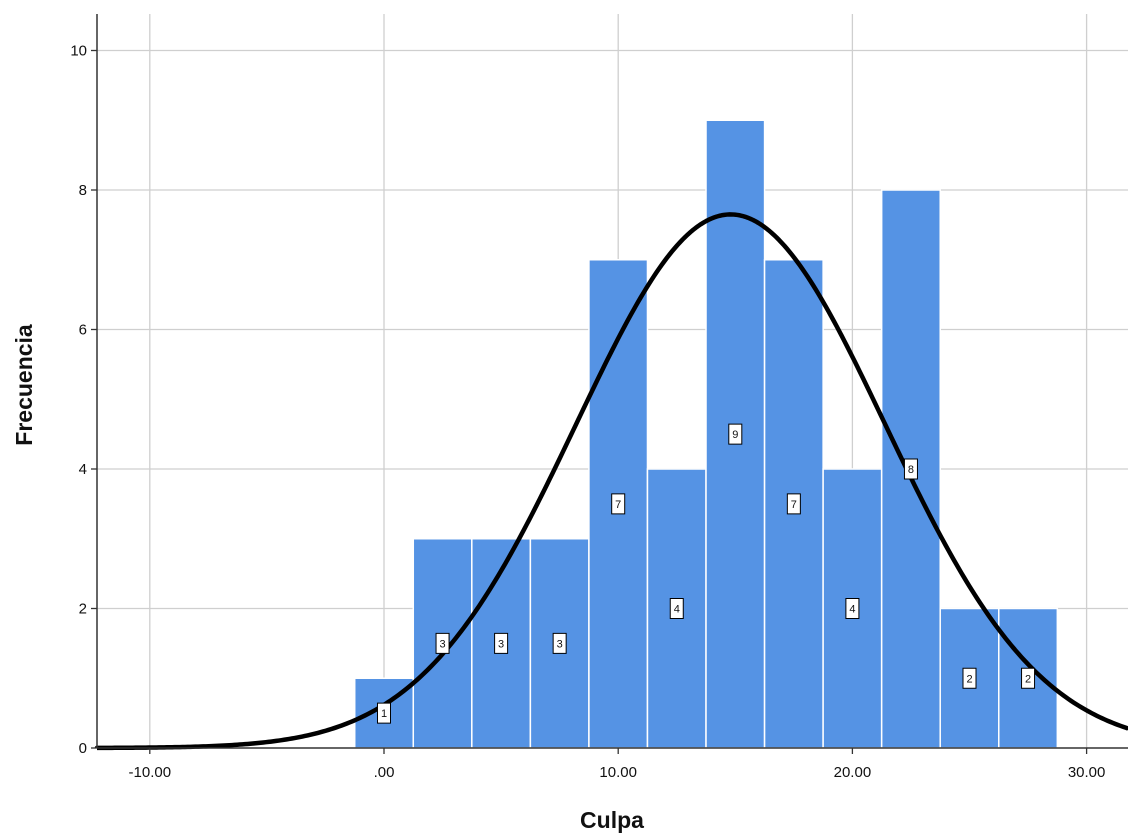  What do you see at coordinates (83, 469) in the screenshot?
I see `y-tick-label: 4` at bounding box center [83, 469].